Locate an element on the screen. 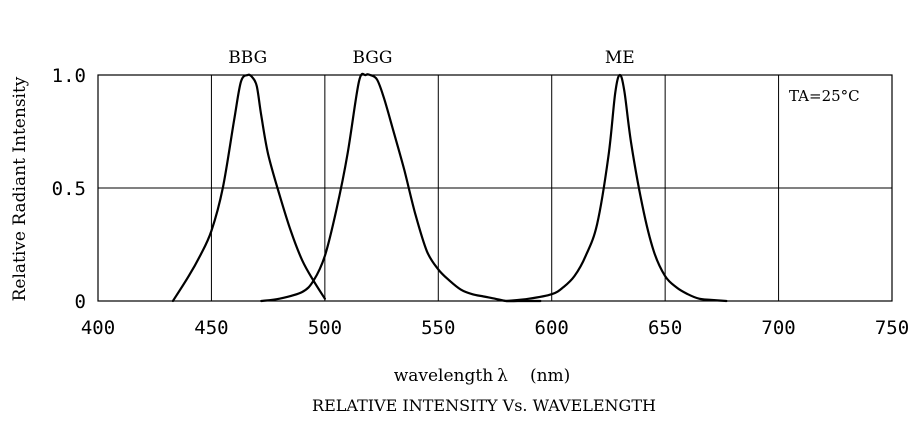  series-line-bbg is located at coordinates (248, 188).